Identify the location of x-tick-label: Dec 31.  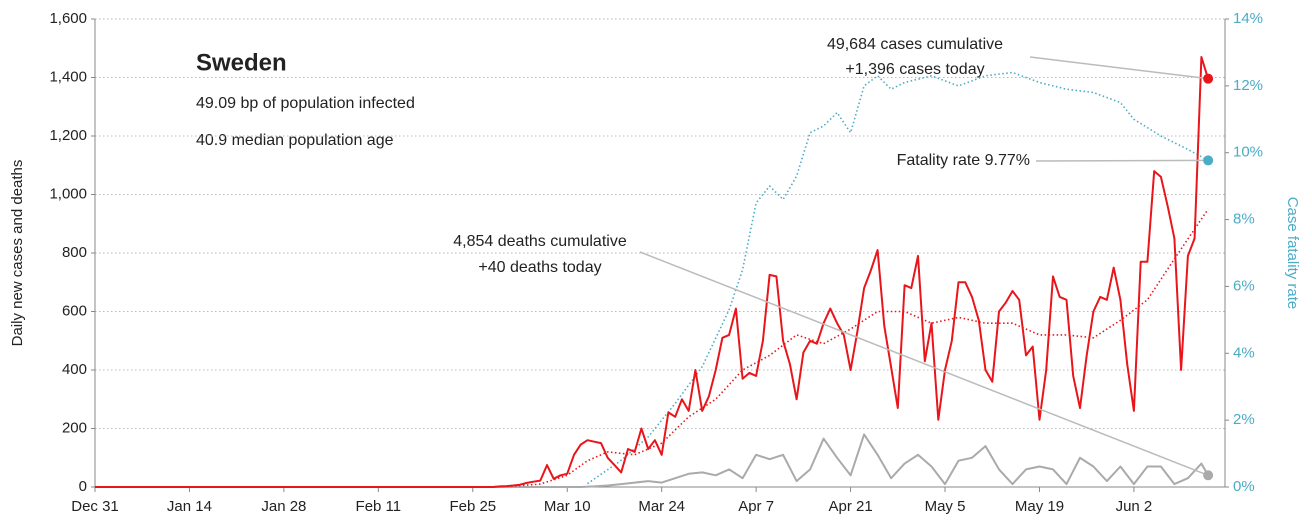
(95, 506).